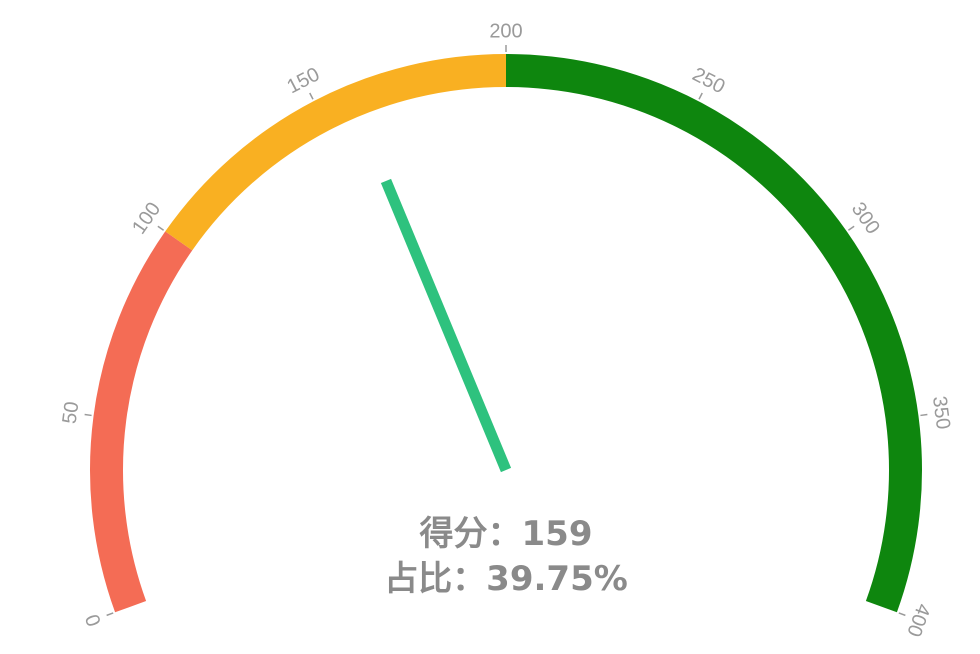 The image size is (980, 654). I want to click on gauge-tick-label-0: 0, so click(94, 620).